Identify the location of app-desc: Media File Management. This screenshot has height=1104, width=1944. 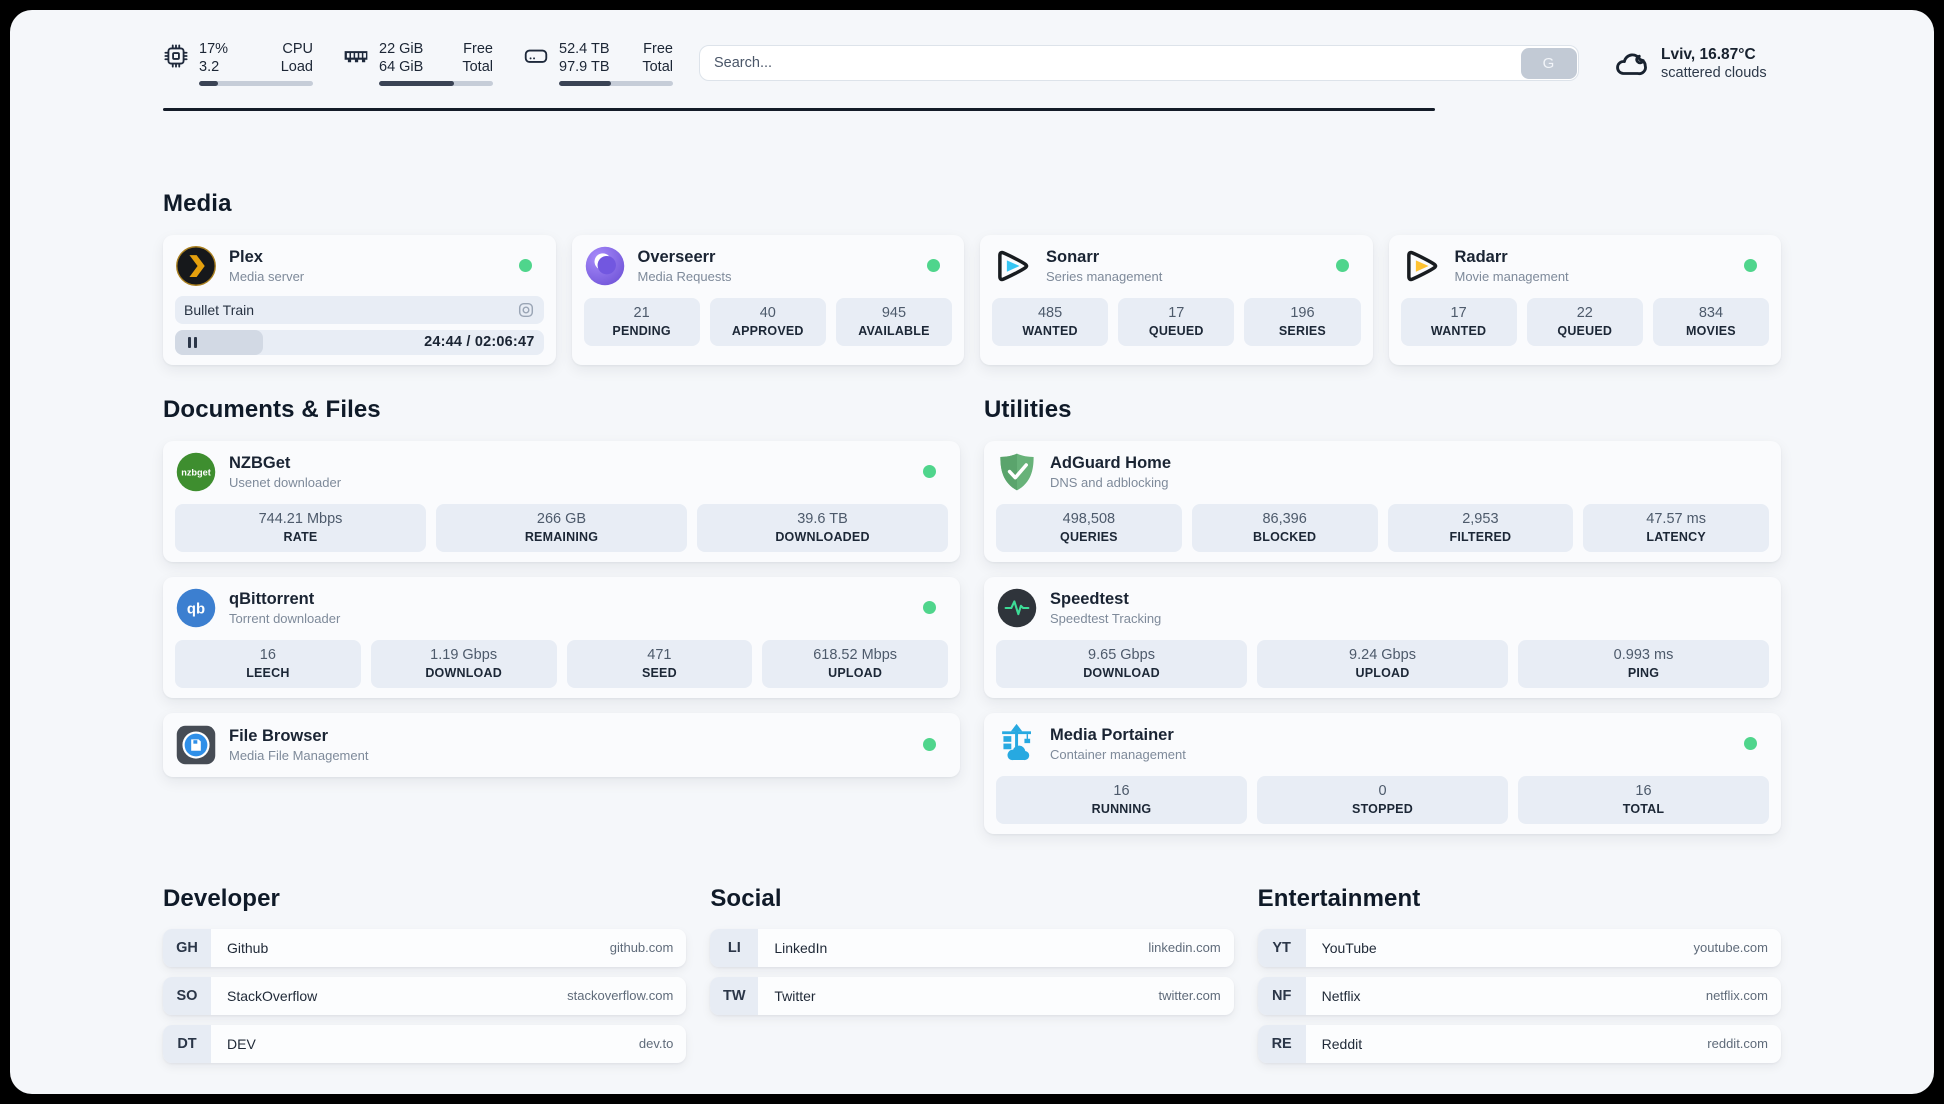
(299, 755).